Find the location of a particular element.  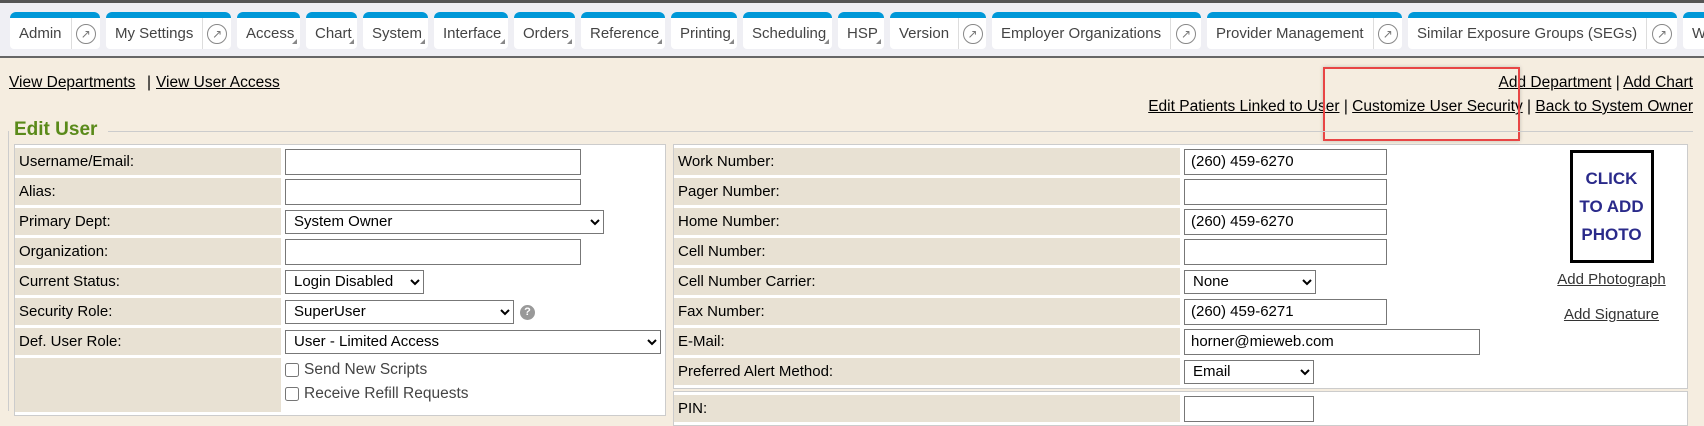

nav-tab-similar-exposure-groups-segs: Similar Exposure Groups (SEGs) ↗ is located at coordinates (1542, 30).